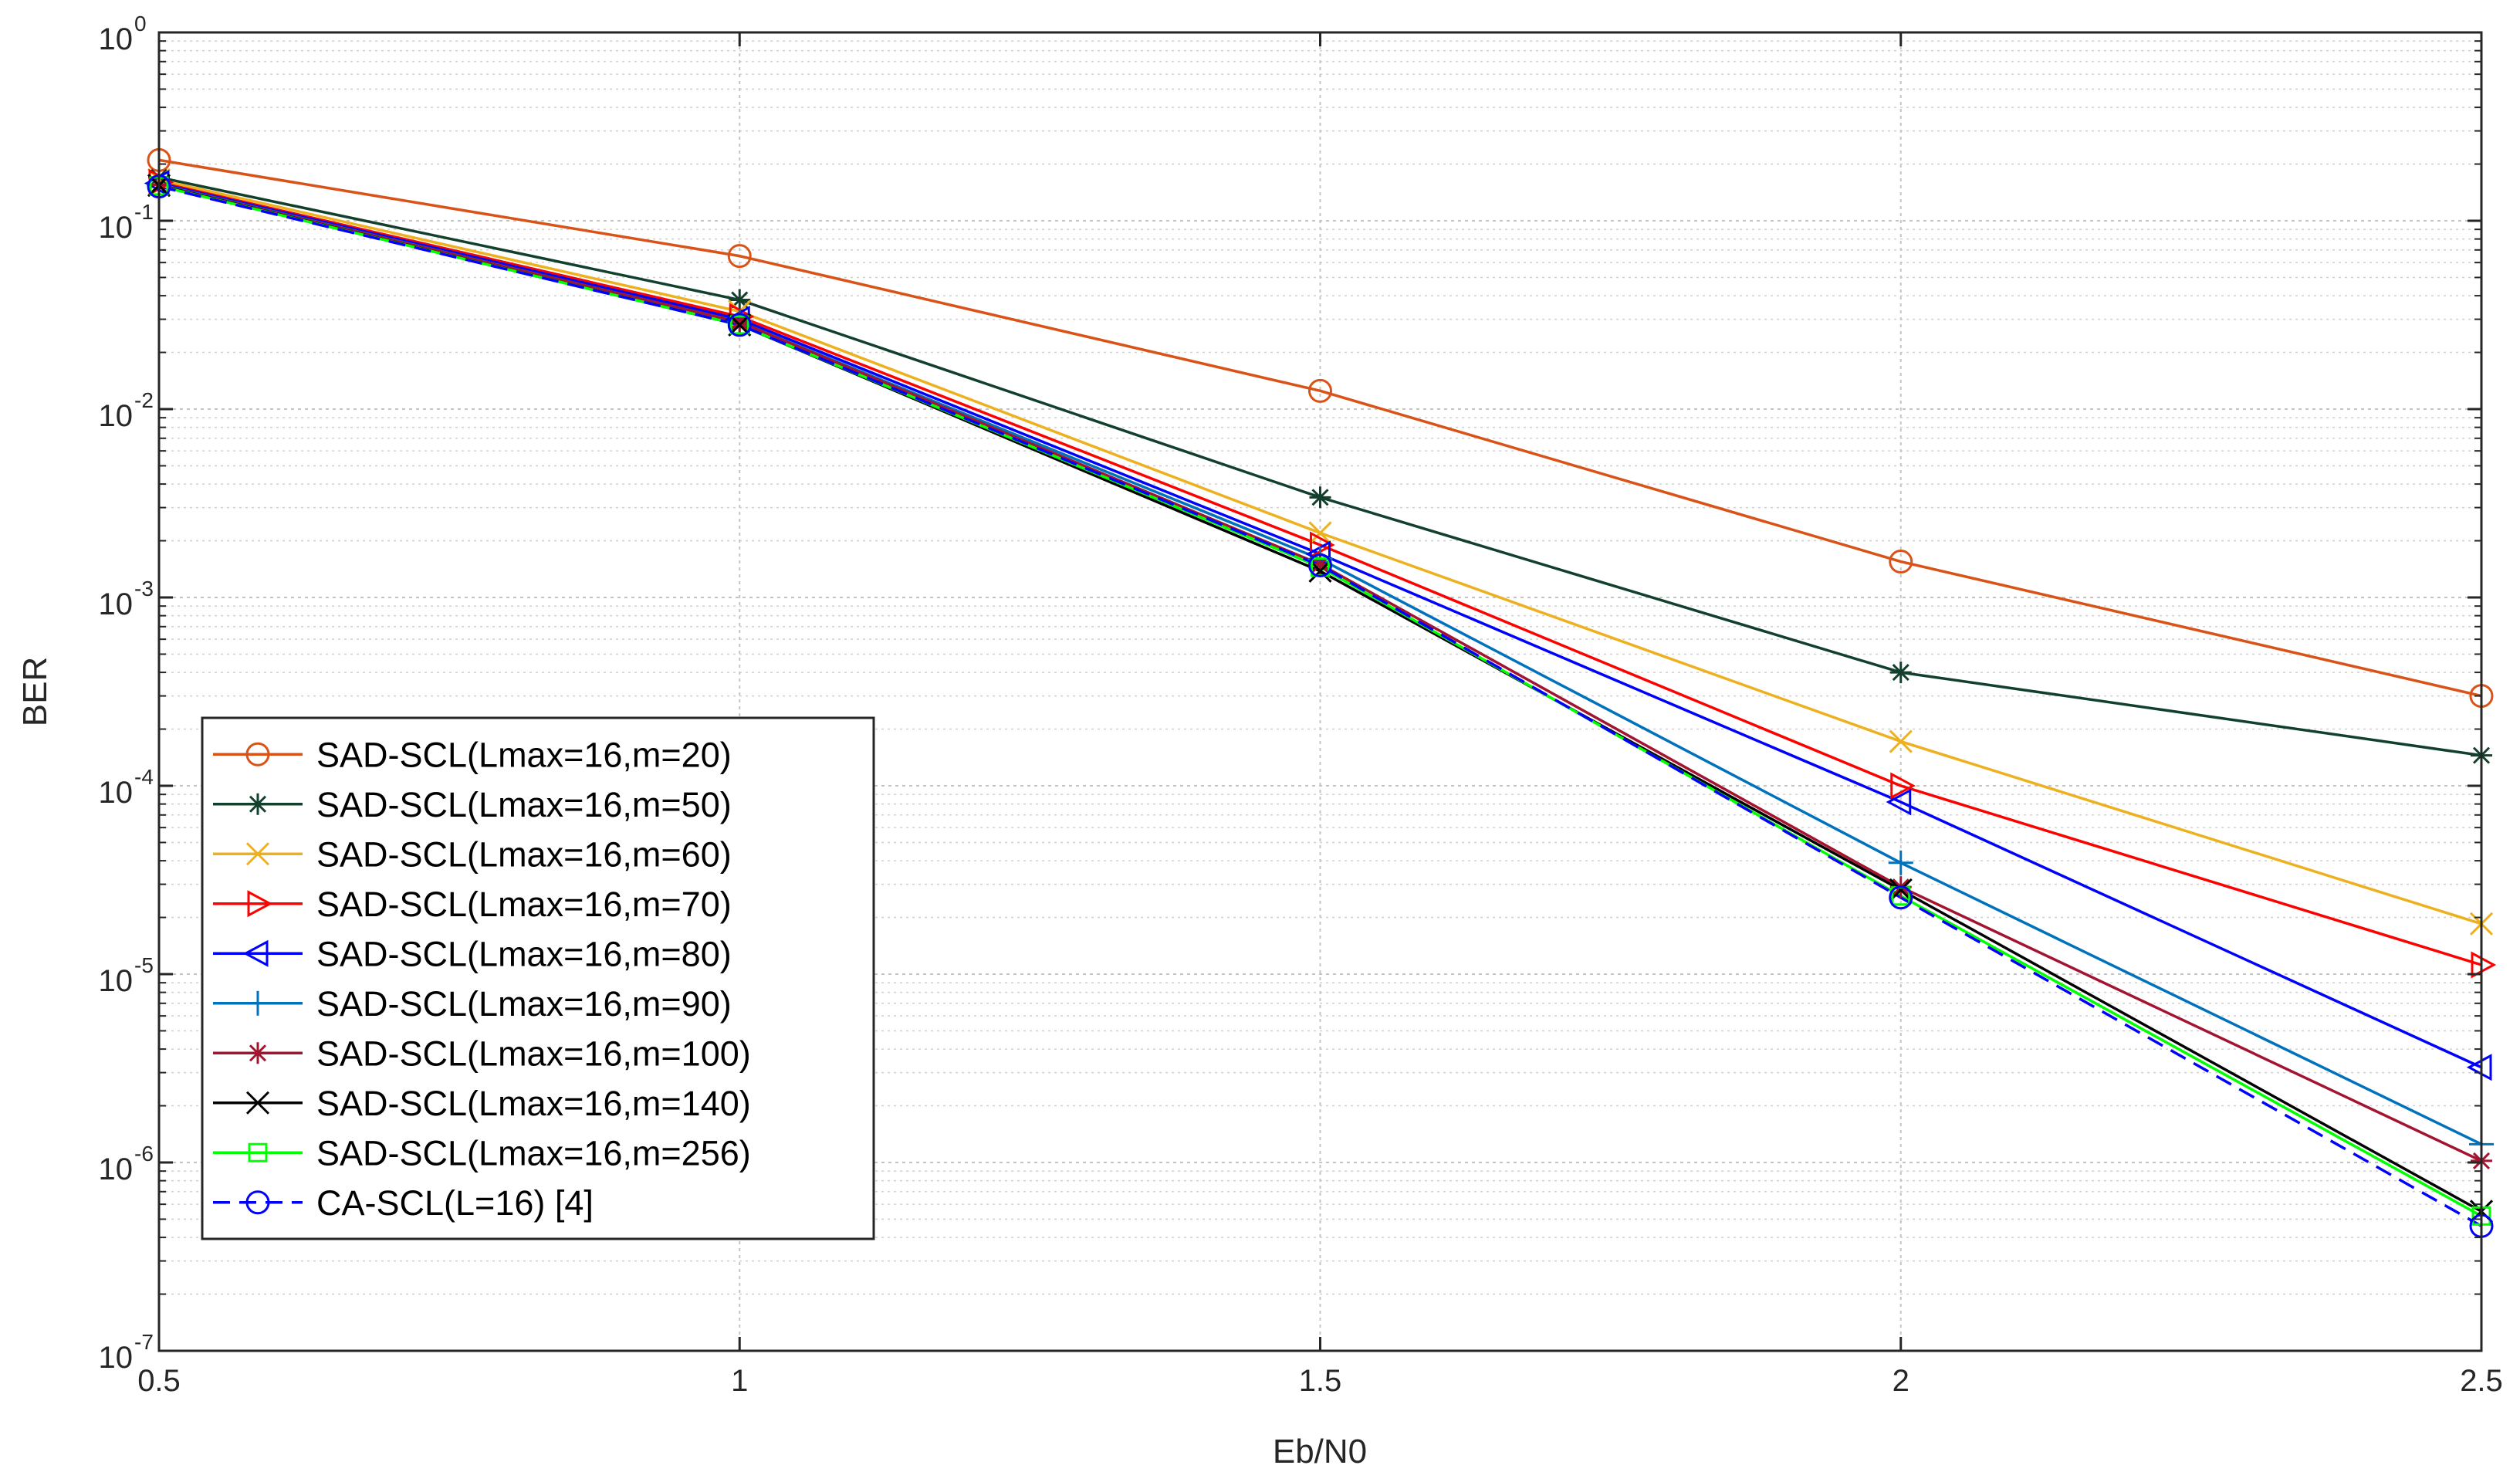 Image resolution: width=2520 pixels, height=1472 pixels. I want to click on legend-entry: SAD-SCL(Lmax=16,m=90), so click(472, 1004).